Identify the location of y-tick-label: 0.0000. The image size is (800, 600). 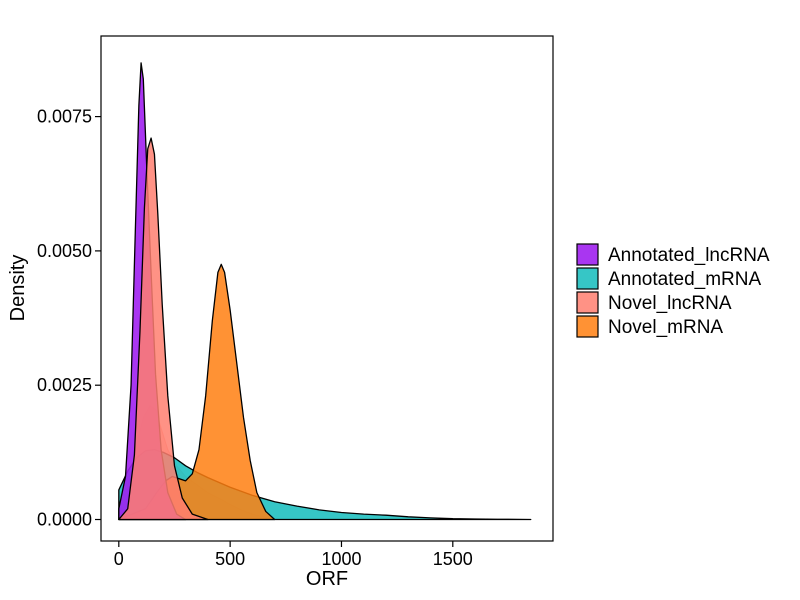
(64, 520).